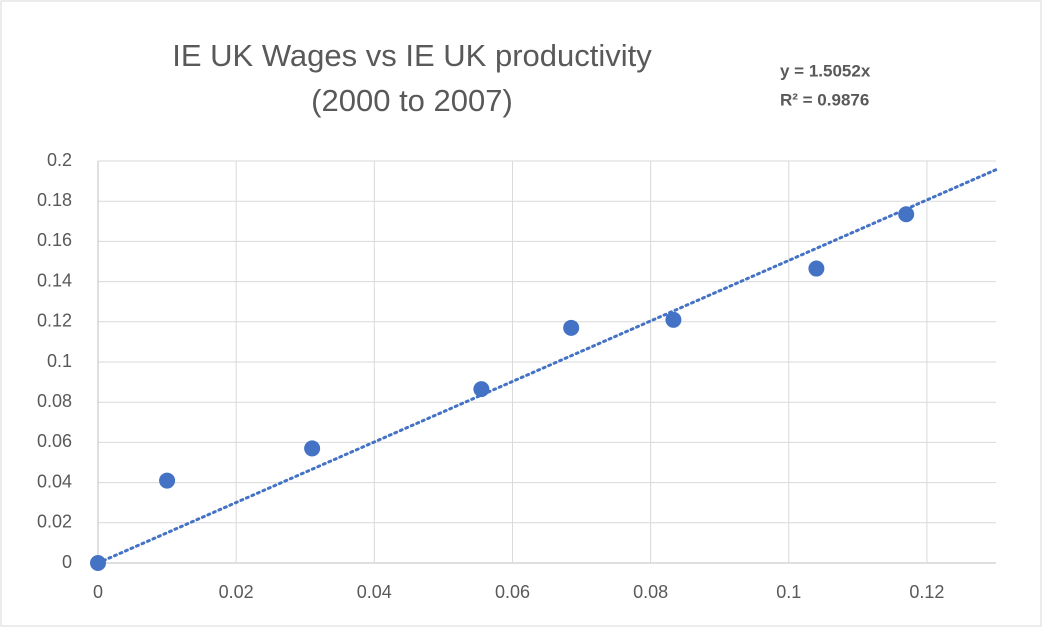  Describe the element at coordinates (512, 592) in the screenshot. I see `x-tick-label: 0.06` at that location.